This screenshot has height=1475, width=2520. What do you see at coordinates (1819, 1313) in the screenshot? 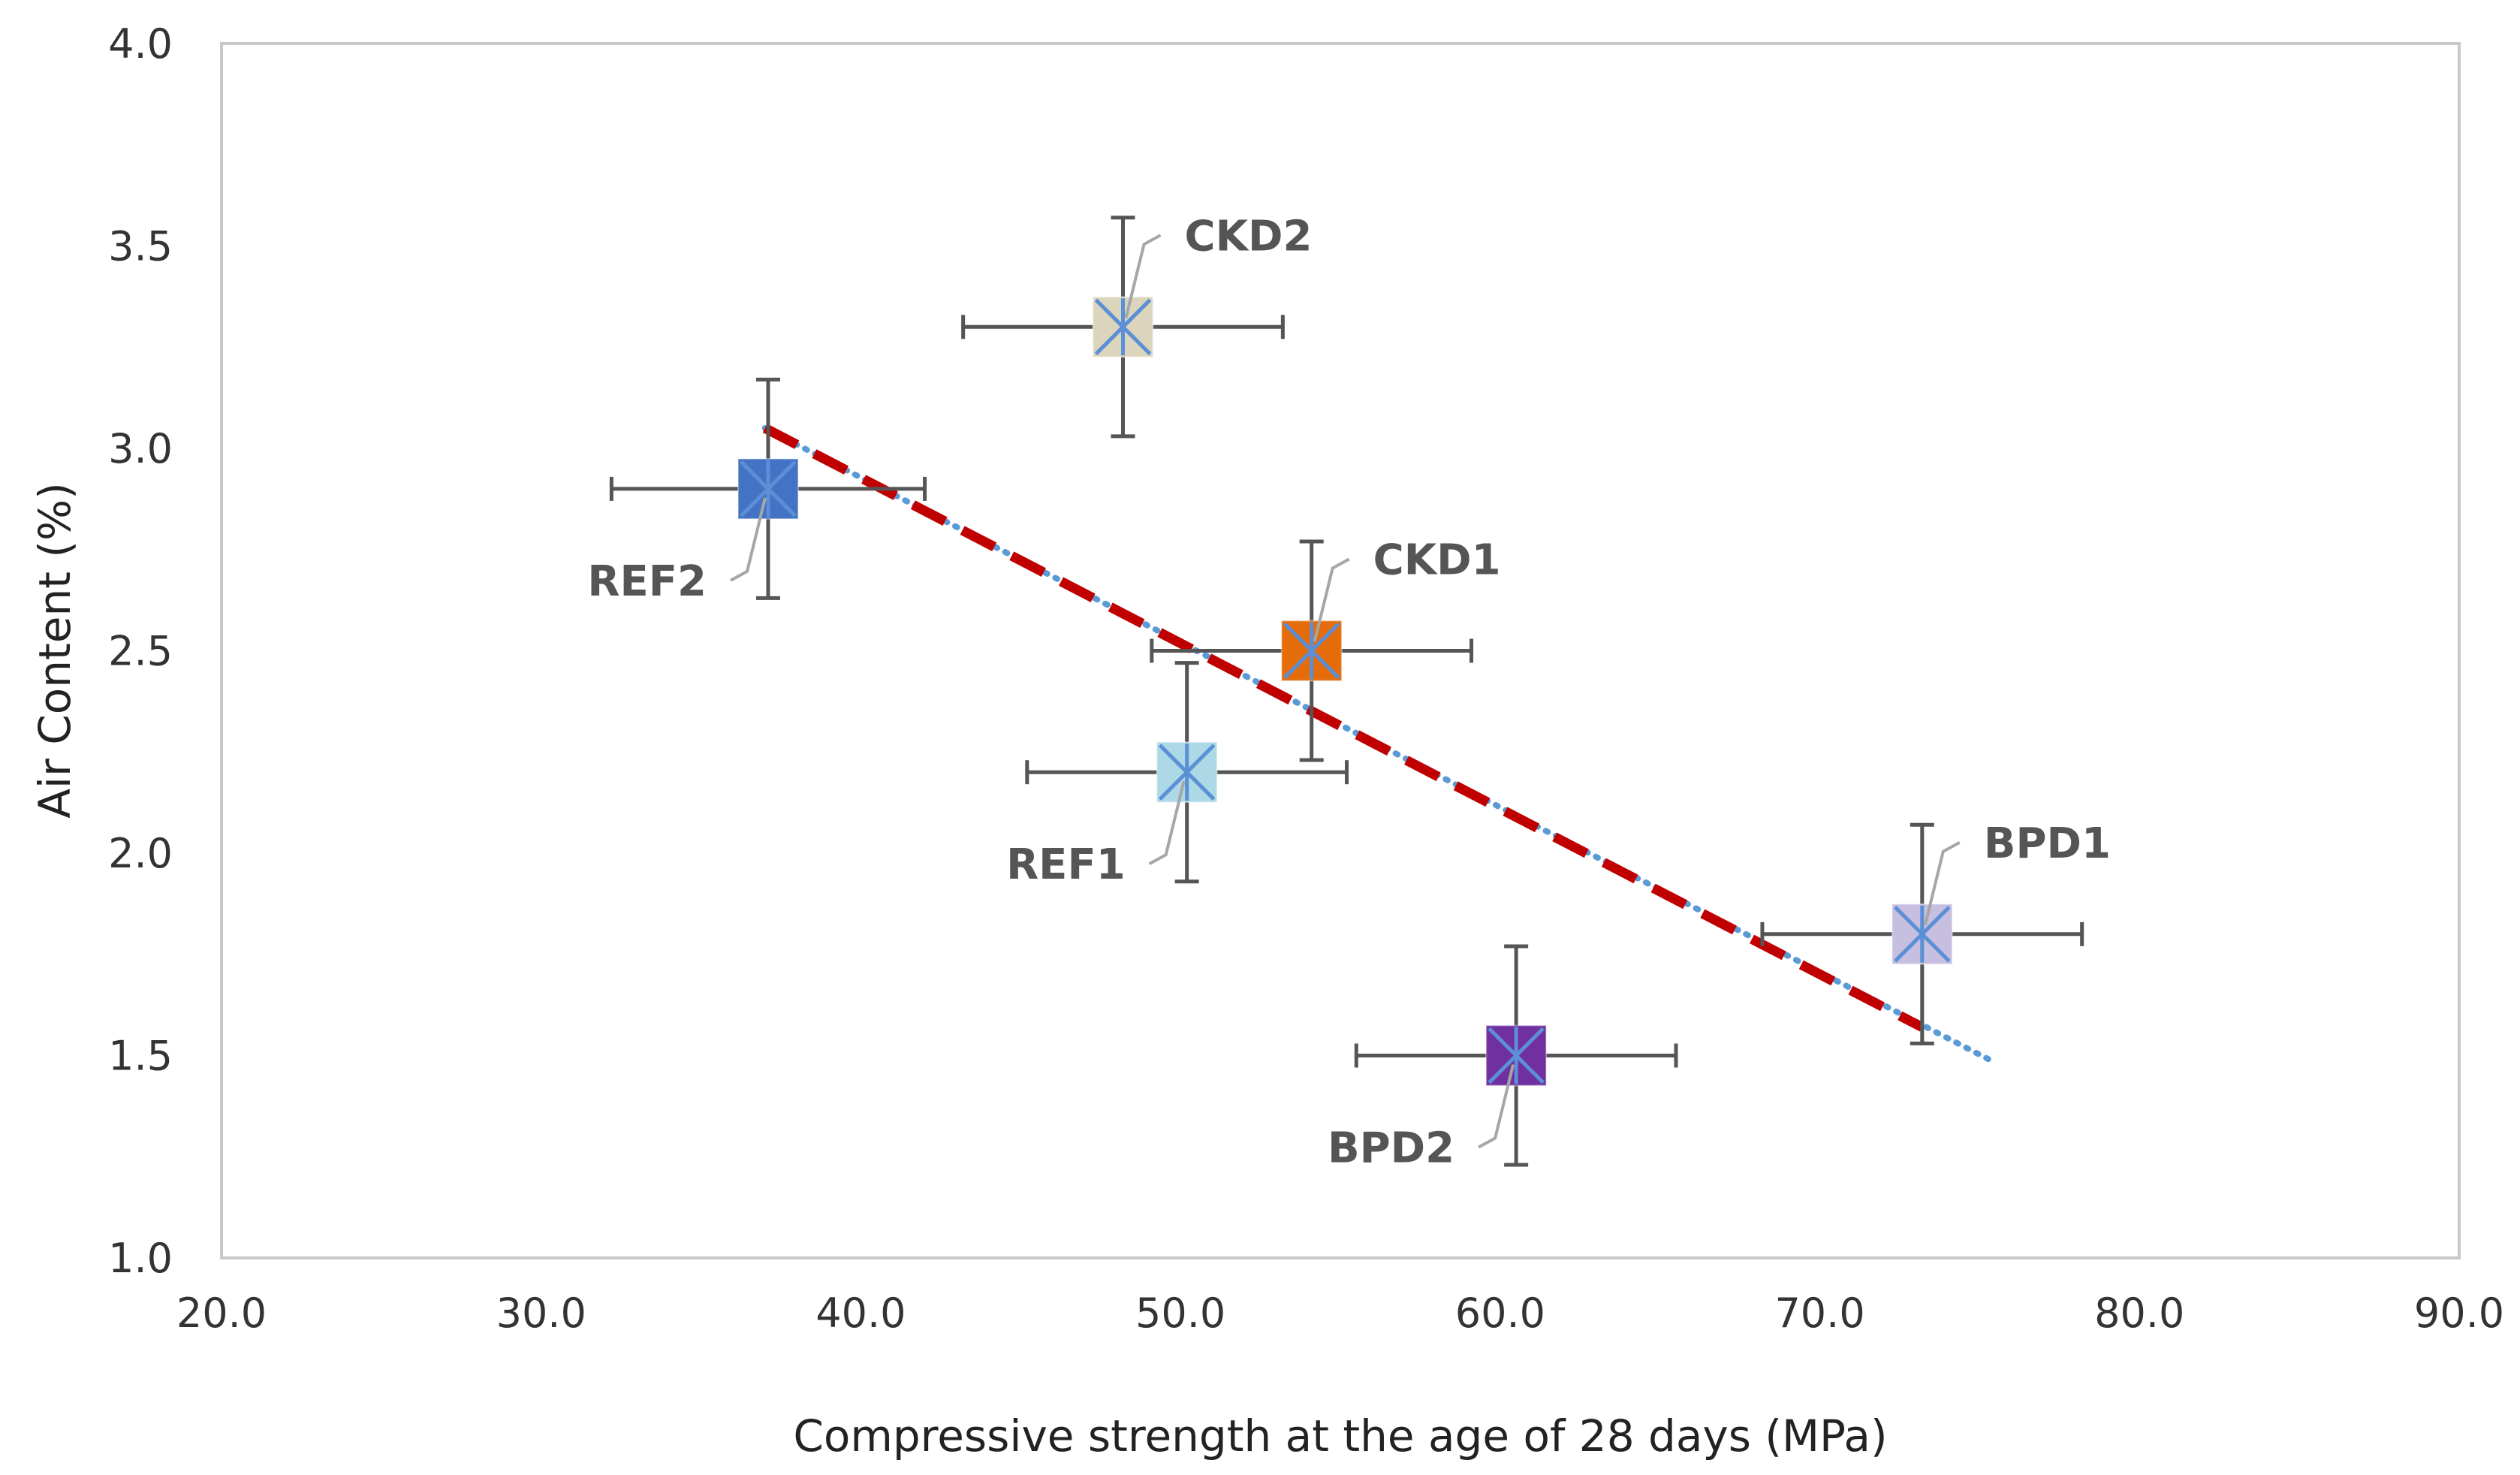
I see `x-tick-label: 70.0` at bounding box center [1819, 1313].